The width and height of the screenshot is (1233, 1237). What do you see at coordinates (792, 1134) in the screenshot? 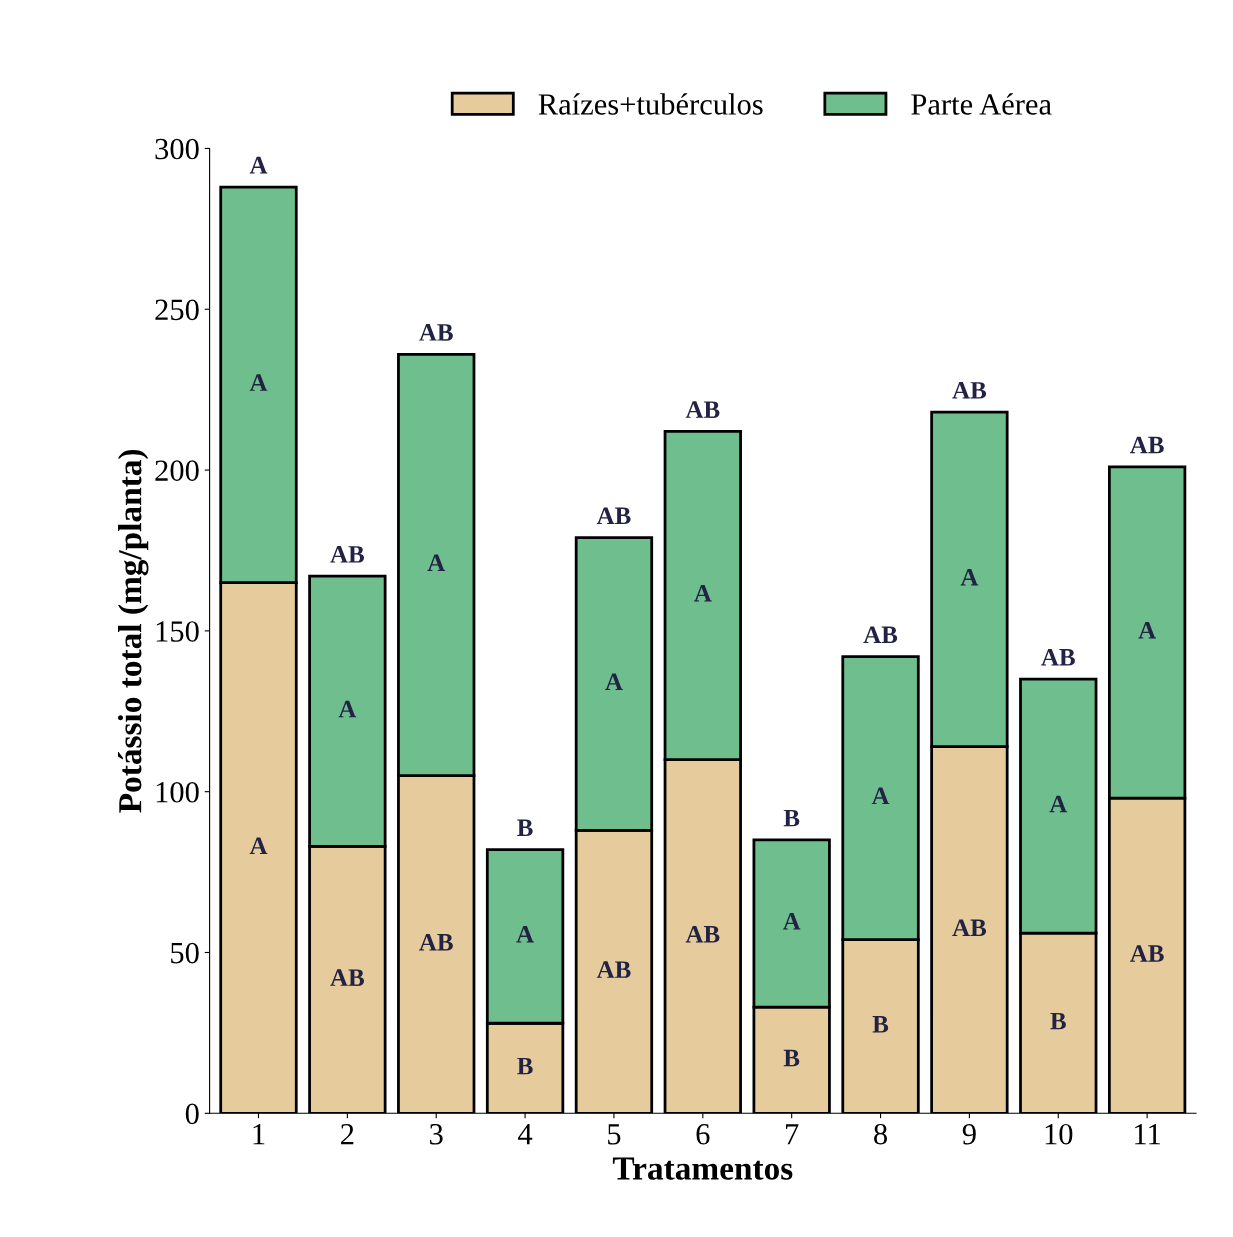
I see `x-tick-label: 7` at bounding box center [792, 1134].